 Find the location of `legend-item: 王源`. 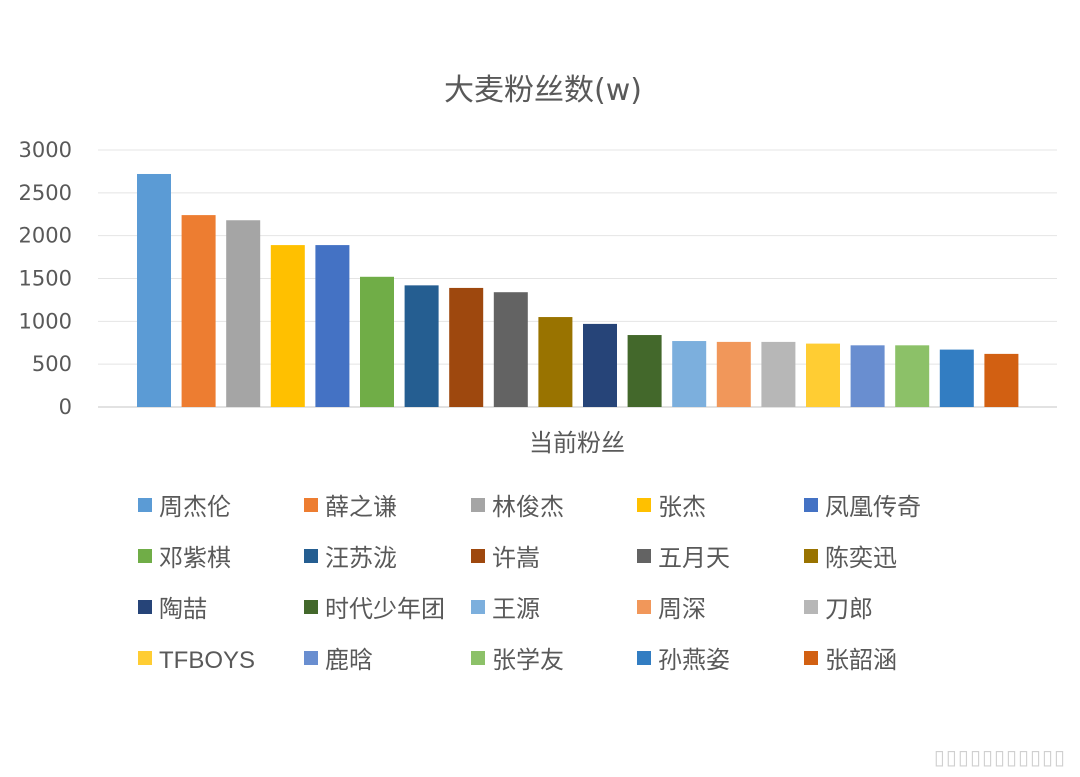

legend-item: 王源 is located at coordinates (505, 609).